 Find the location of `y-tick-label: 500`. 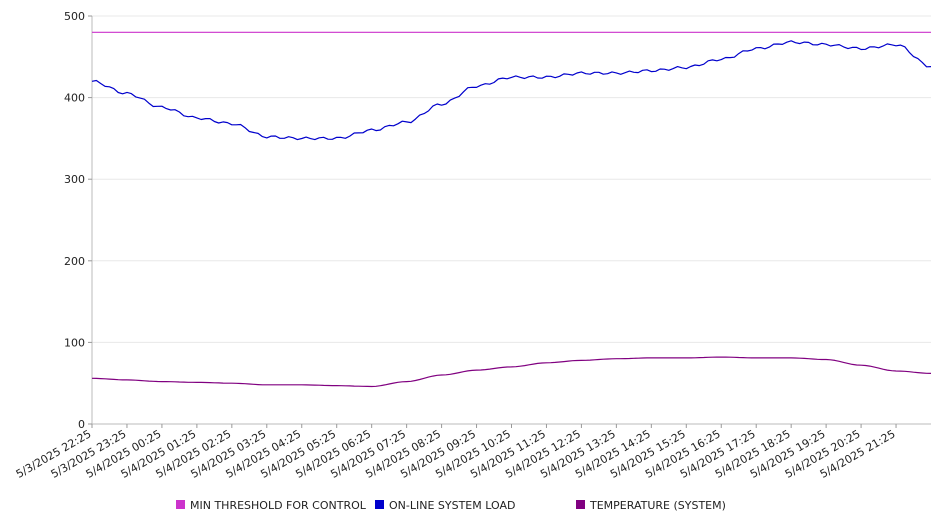

y-tick-label: 500 is located at coordinates (74, 16).